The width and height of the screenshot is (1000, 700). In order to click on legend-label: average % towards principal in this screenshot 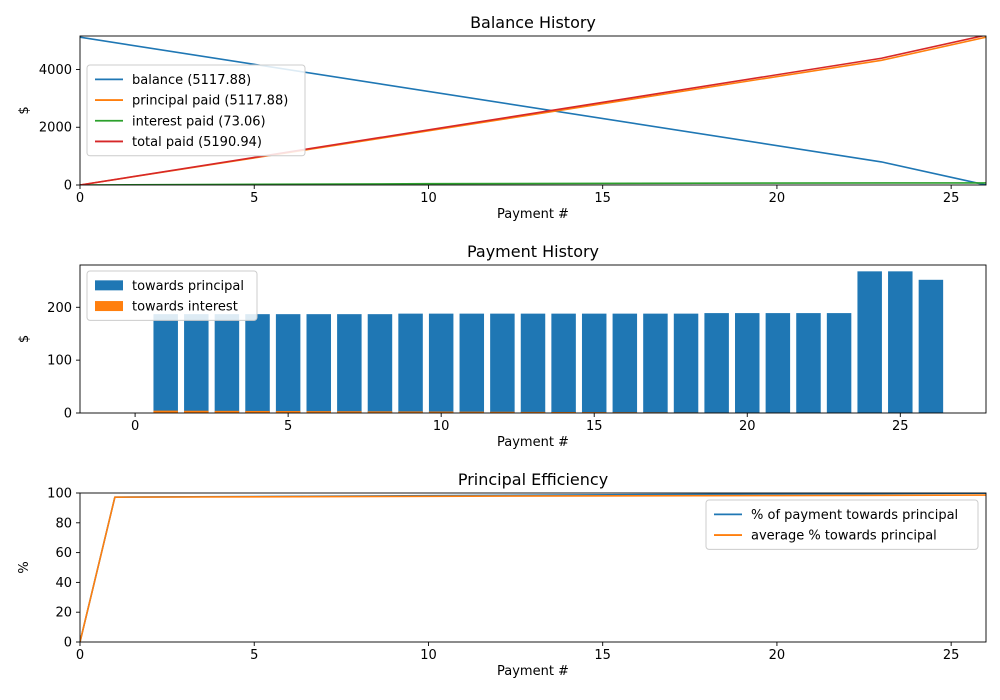, I will do `click(844, 536)`.